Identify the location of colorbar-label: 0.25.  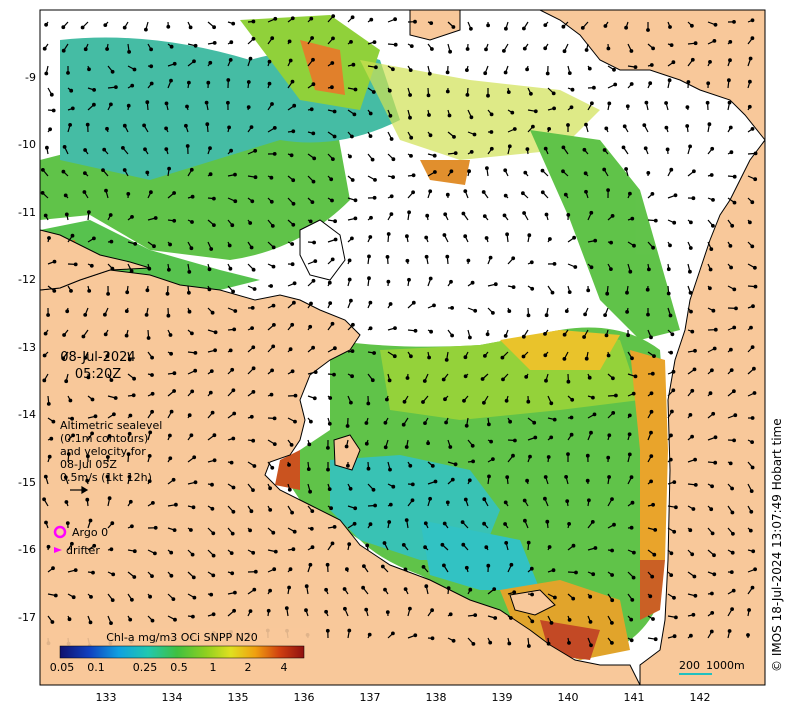
(145, 667).